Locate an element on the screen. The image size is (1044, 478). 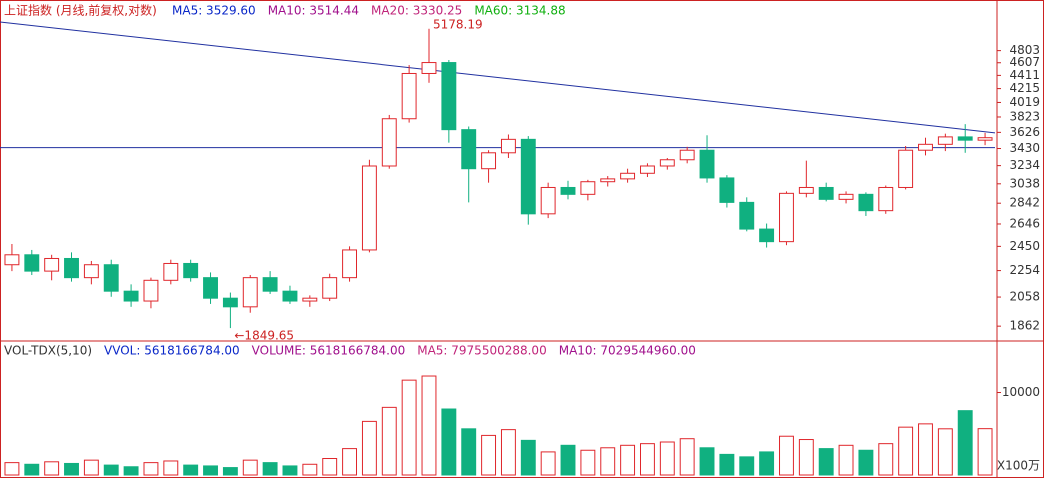
y-tick-label: 4215 is located at coordinates (1024, 88).